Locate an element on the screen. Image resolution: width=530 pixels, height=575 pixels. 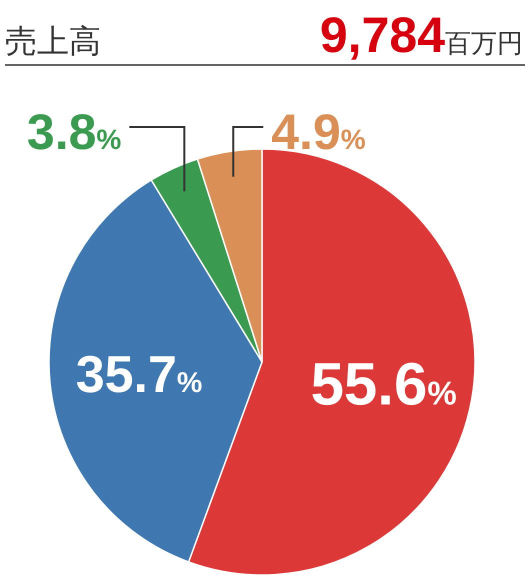
chart-subtitle: 9,784百万円 is located at coordinates (421, 35).